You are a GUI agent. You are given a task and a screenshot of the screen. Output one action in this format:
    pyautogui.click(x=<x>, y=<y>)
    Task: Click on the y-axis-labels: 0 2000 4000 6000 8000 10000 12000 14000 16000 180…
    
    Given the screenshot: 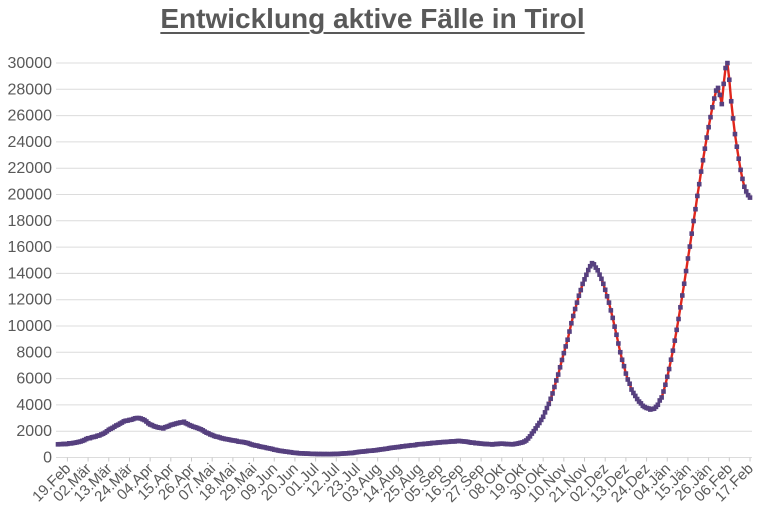 What is the action you would take?
    pyautogui.click(x=30, y=261)
    